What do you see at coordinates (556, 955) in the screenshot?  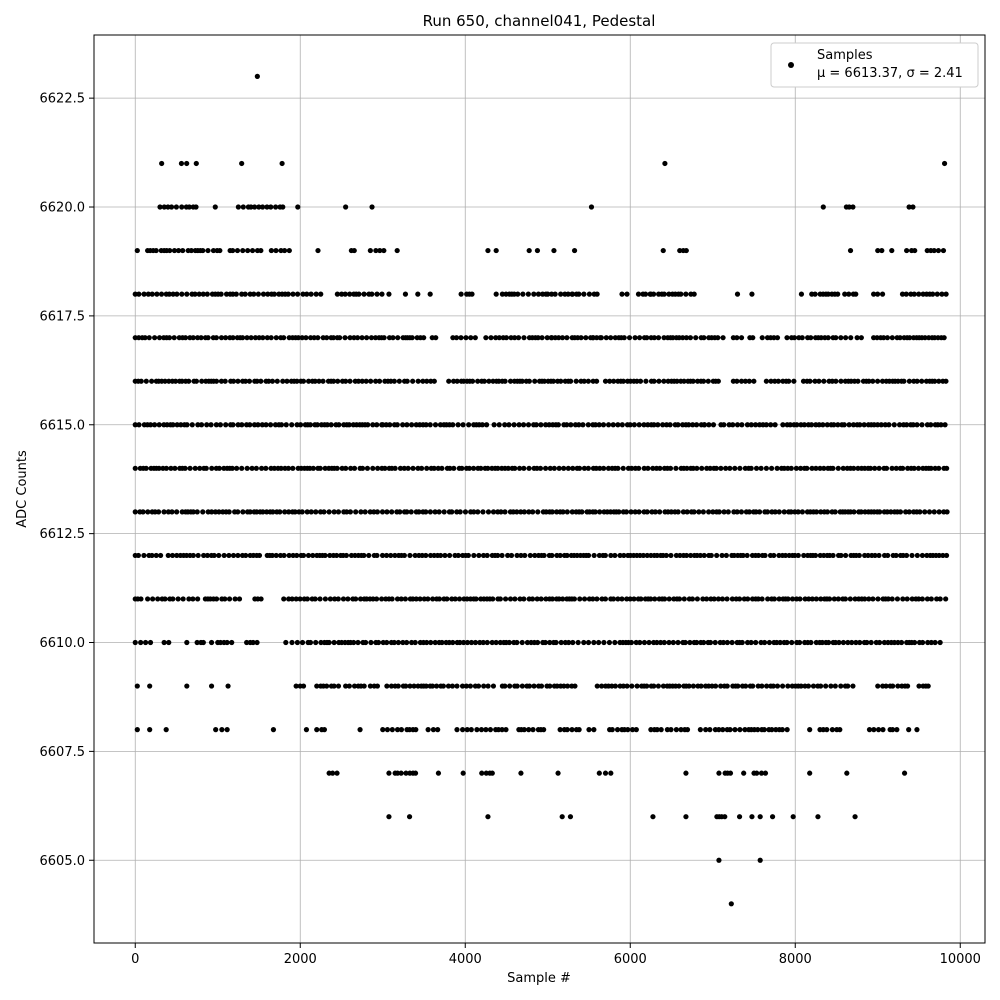 I see `x-axis-ticks: 0 2000 4000 6000 8000 10000` at bounding box center [556, 955].